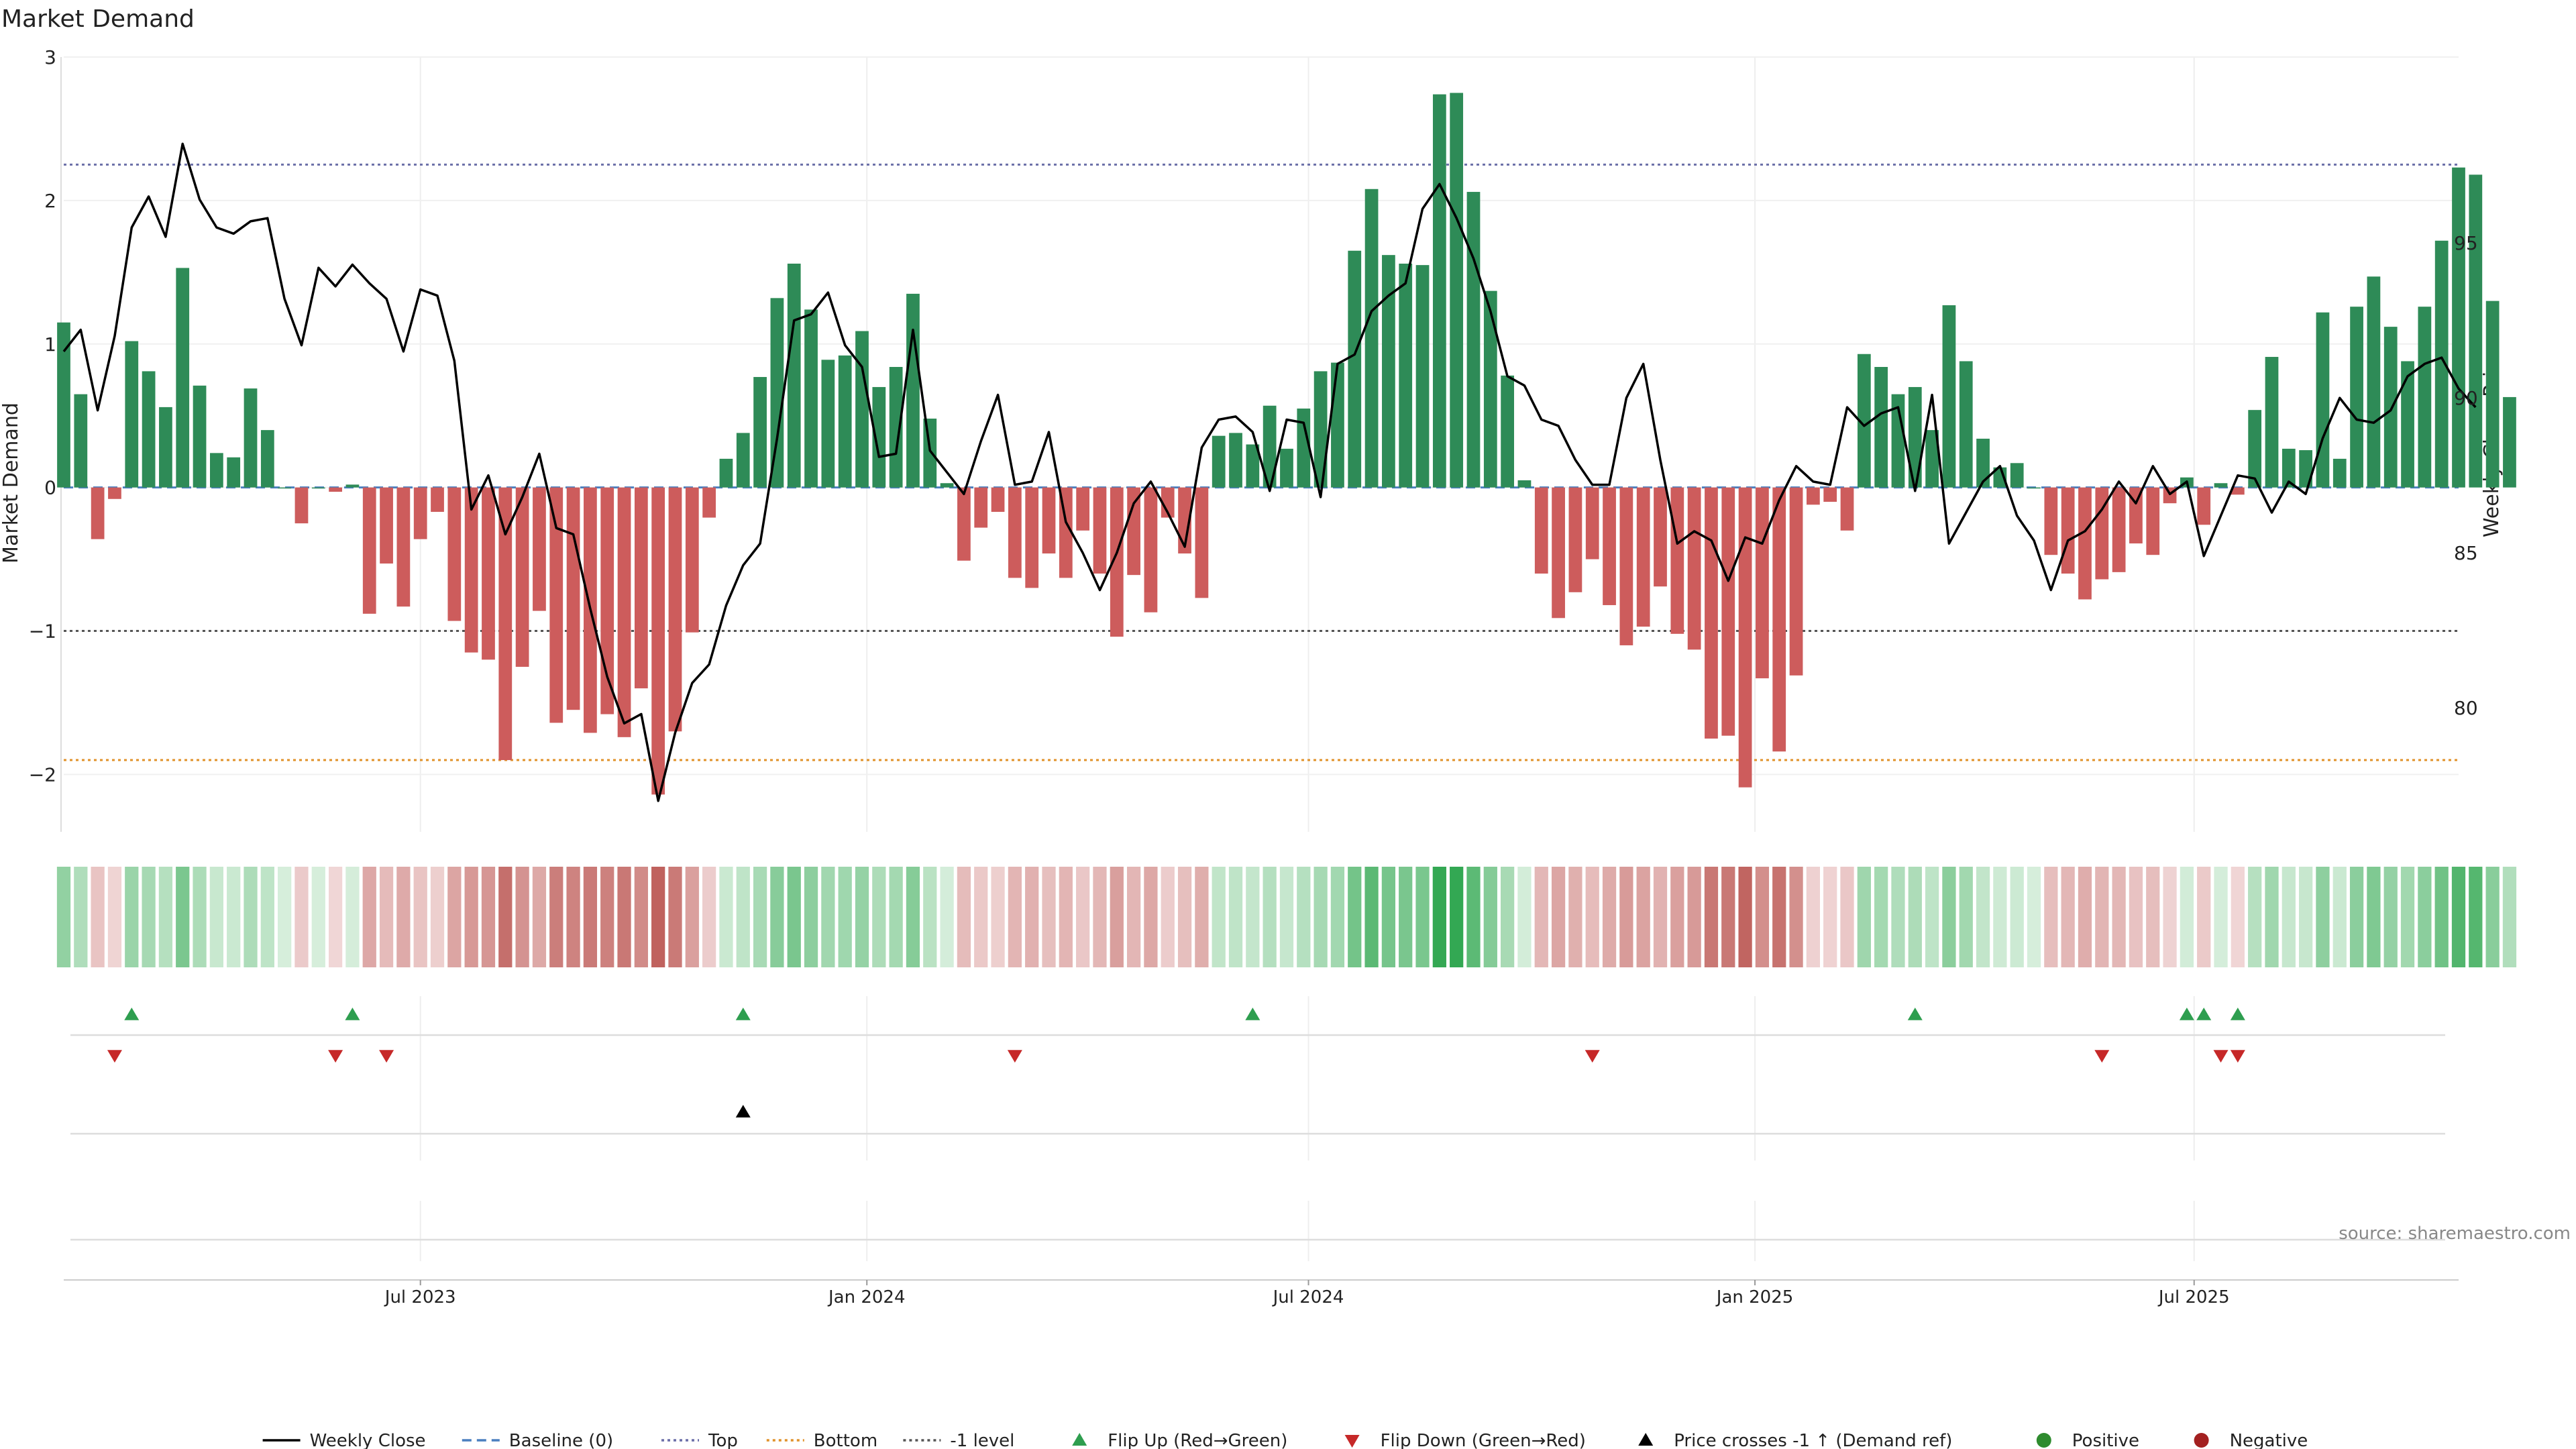 This screenshot has width=2576, height=1449. Describe the element at coordinates (2466, 398) in the screenshot. I see `y2-tick-label: 90` at that location.